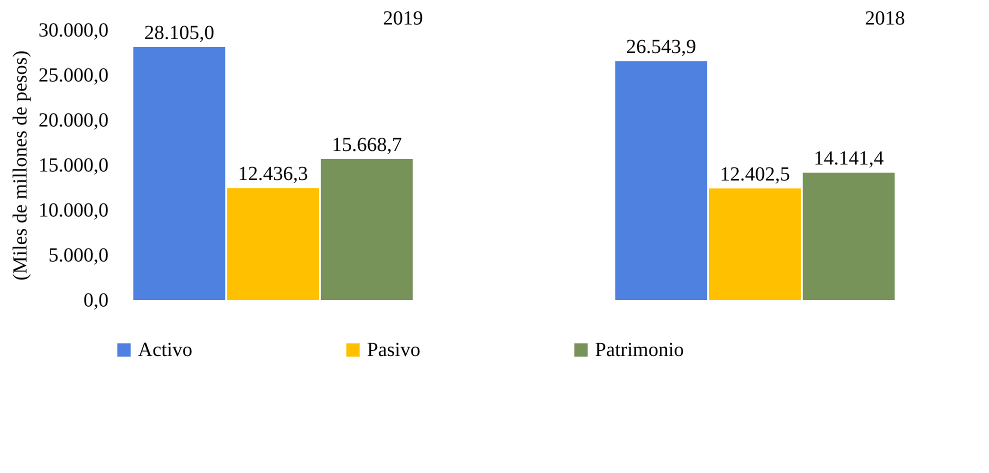  I want to click on data-label: 15.668,7, so click(367, 145).